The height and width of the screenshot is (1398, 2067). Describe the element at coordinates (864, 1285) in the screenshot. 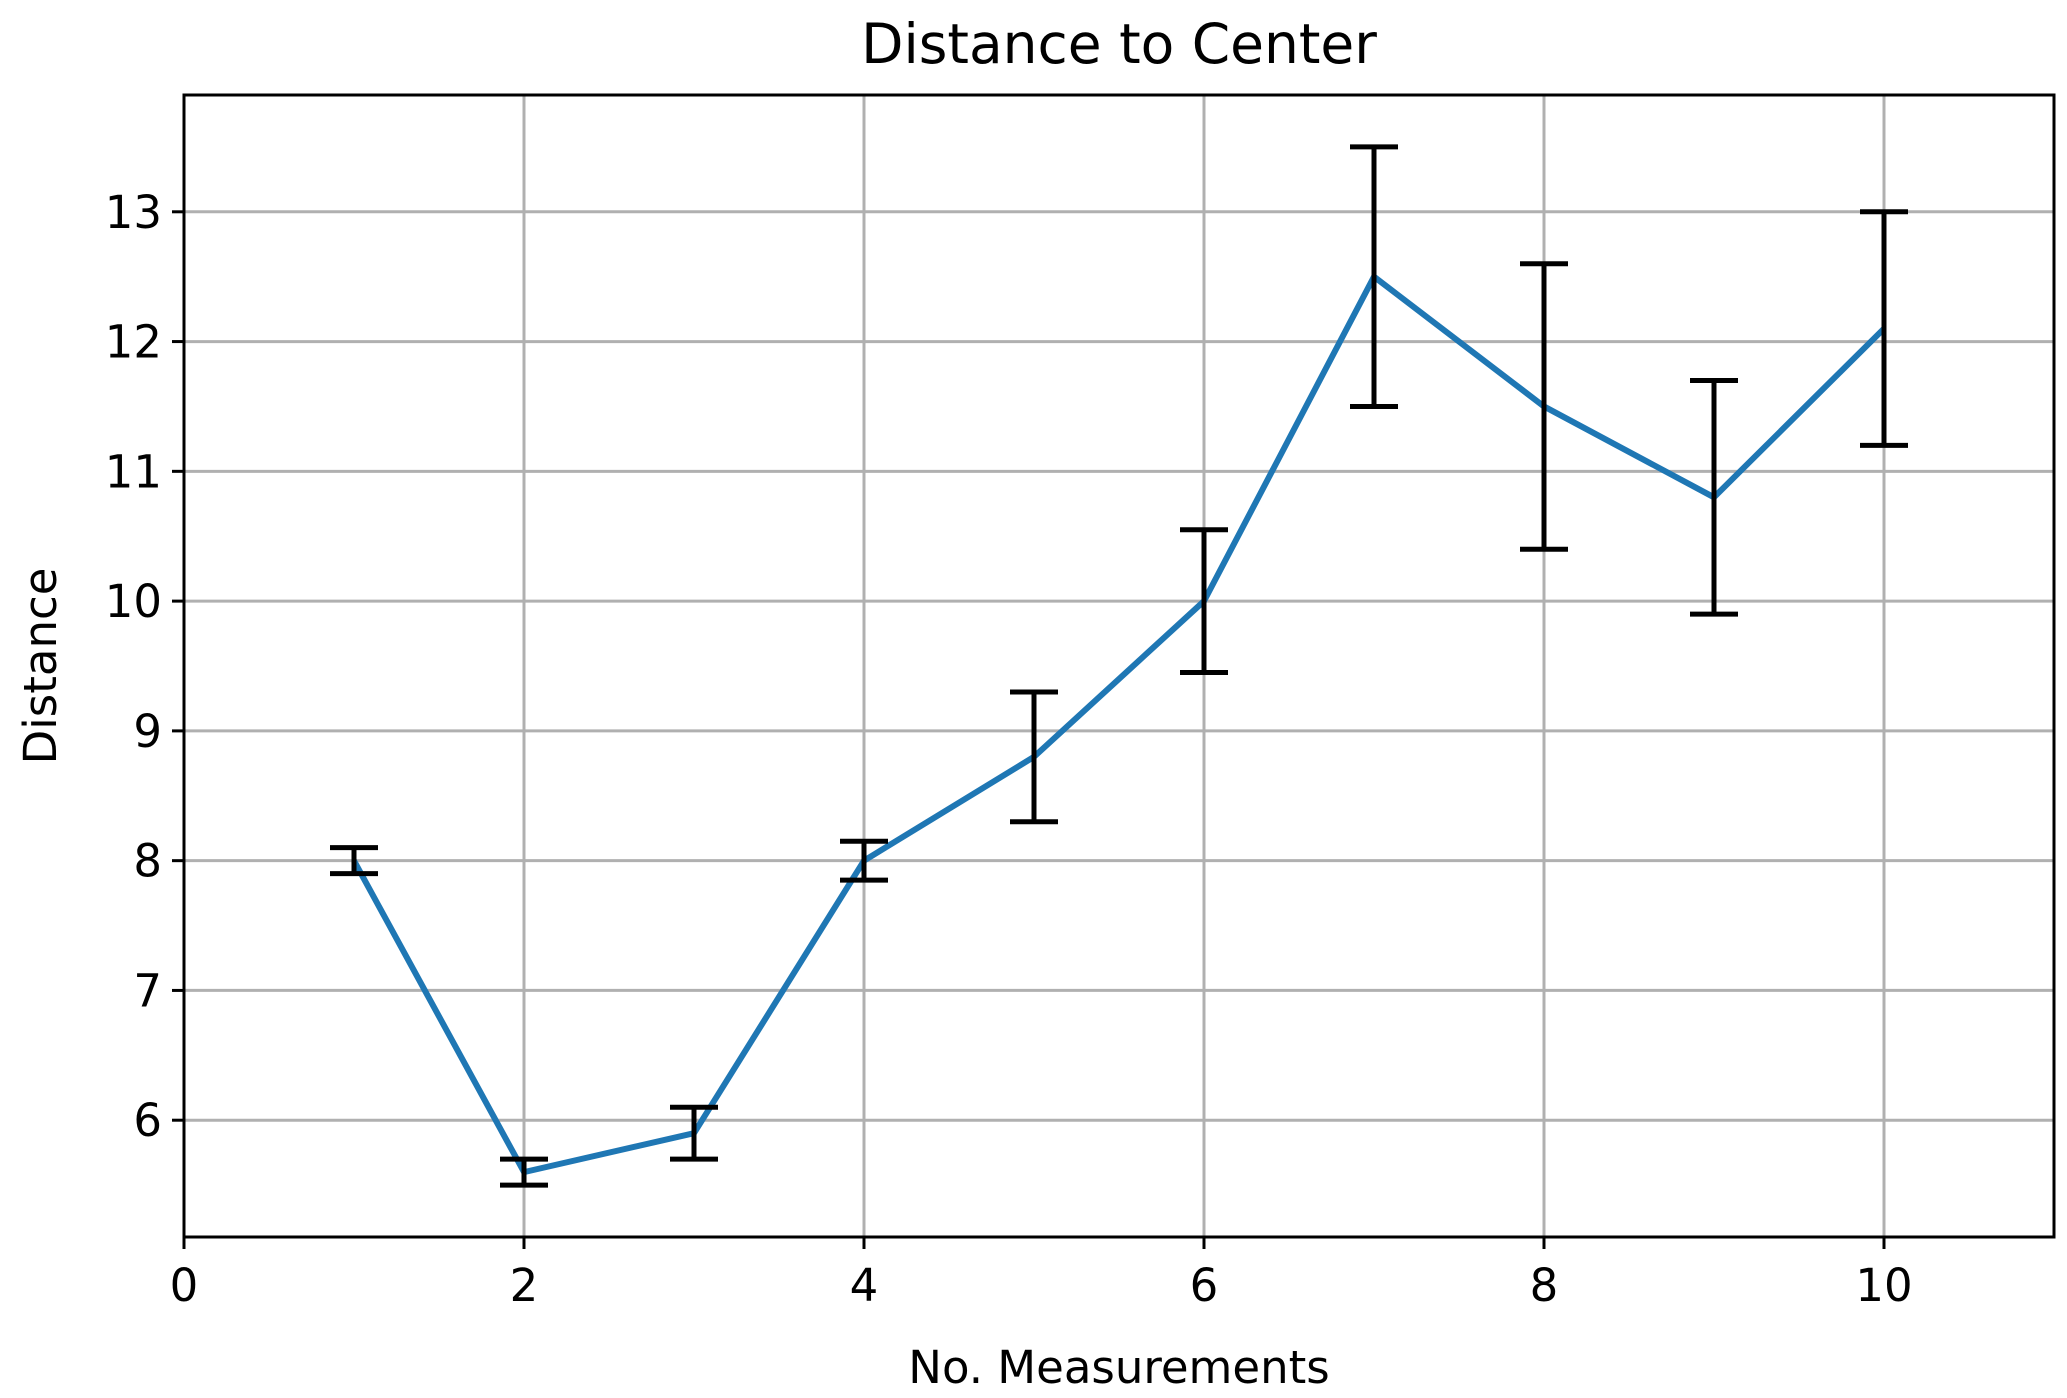

I see `x-tick-label: 4` at that location.